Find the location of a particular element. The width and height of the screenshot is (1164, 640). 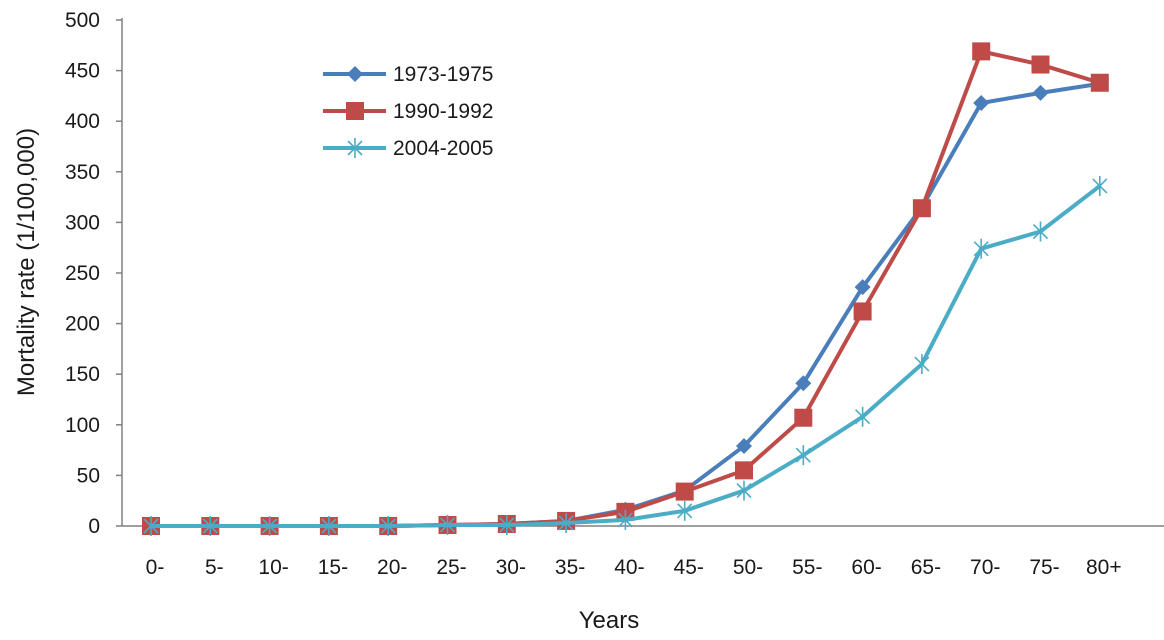

x-tick-label: 5- is located at coordinates (214, 567).